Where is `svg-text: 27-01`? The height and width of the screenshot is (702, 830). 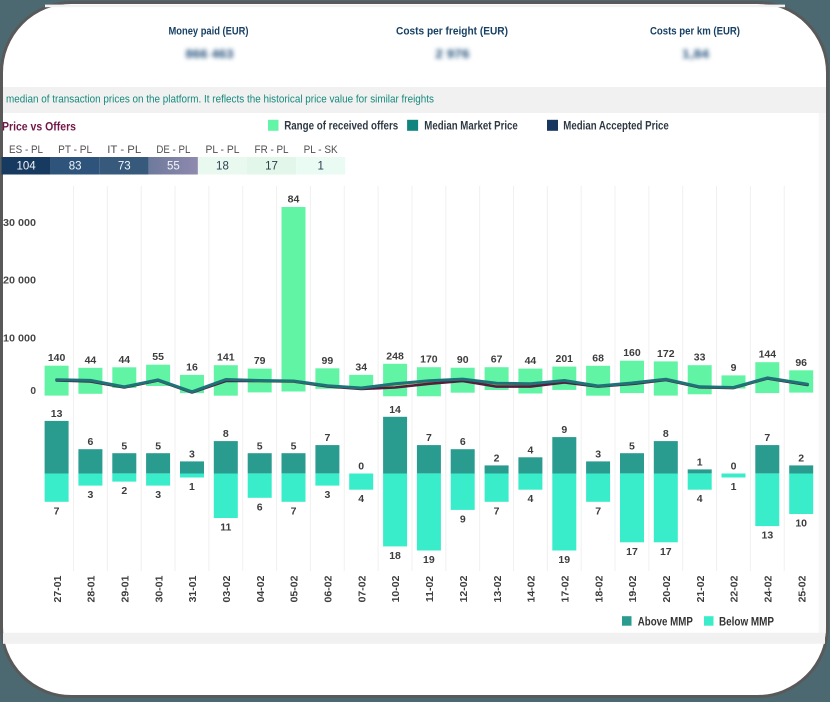 svg-text: 27-01 is located at coordinates (58, 588).